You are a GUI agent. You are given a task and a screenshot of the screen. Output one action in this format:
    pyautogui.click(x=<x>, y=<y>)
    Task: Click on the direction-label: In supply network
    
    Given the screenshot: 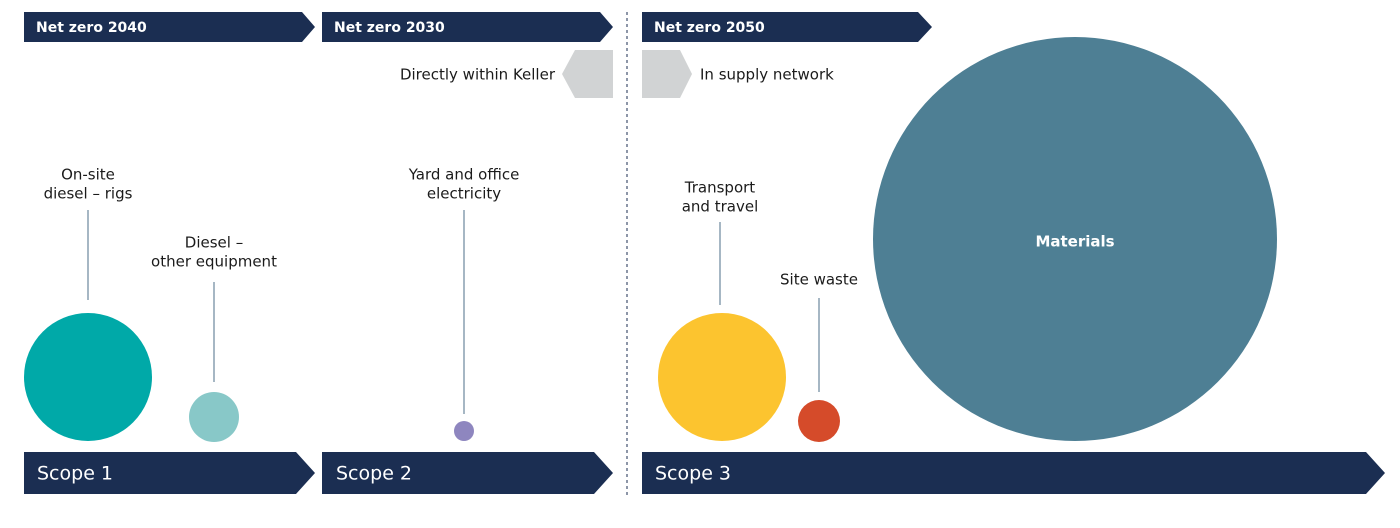 What is the action you would take?
    pyautogui.click(x=767, y=75)
    